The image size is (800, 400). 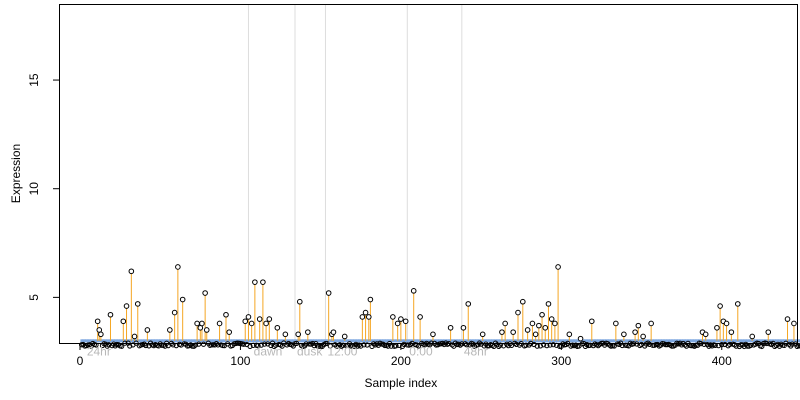 I want to click on x-tick-label: 300, so click(x=561, y=361).